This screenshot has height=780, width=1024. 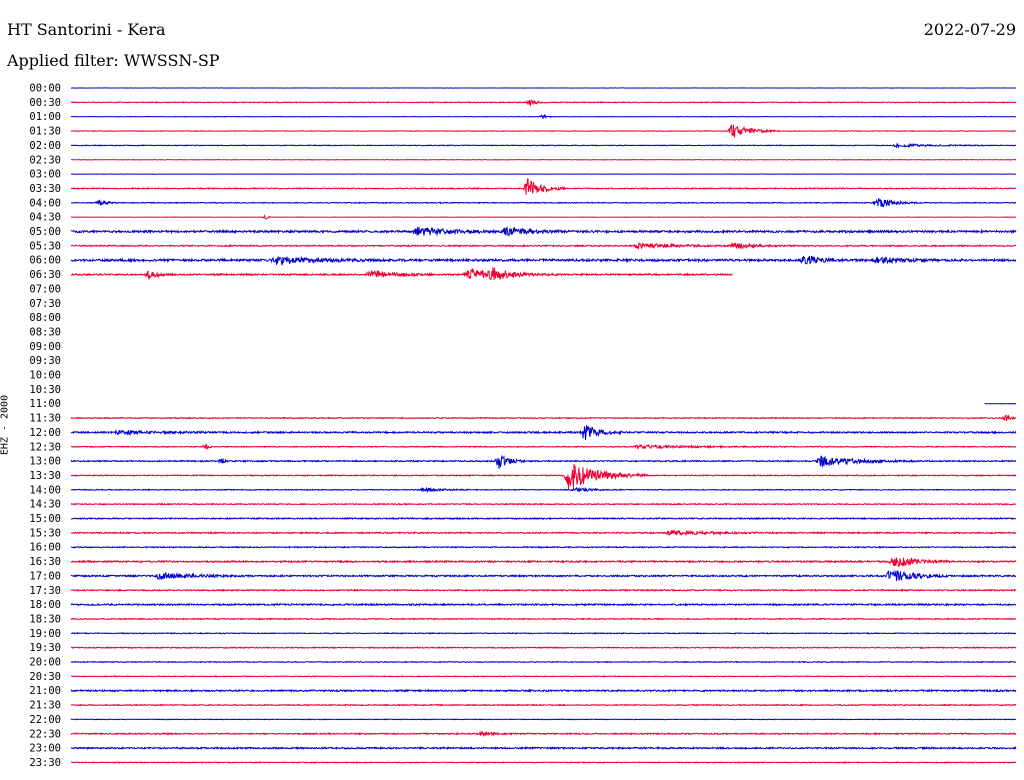 What do you see at coordinates (45, 332) in the screenshot?
I see `row-time-label: 08:30` at bounding box center [45, 332].